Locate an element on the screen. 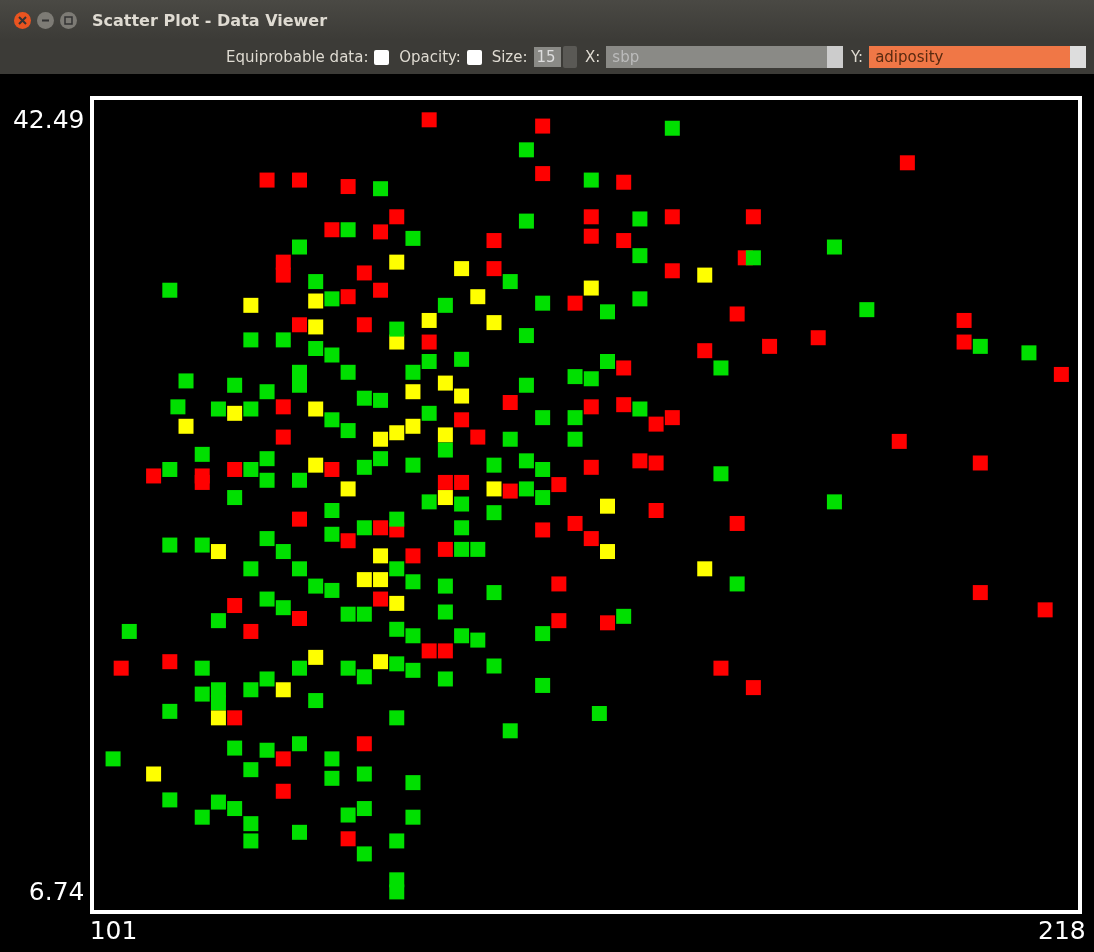 Image resolution: width=1094 pixels, height=952 pixels. chart-title: Scatter Plot - Data Viewer is located at coordinates (210, 20).